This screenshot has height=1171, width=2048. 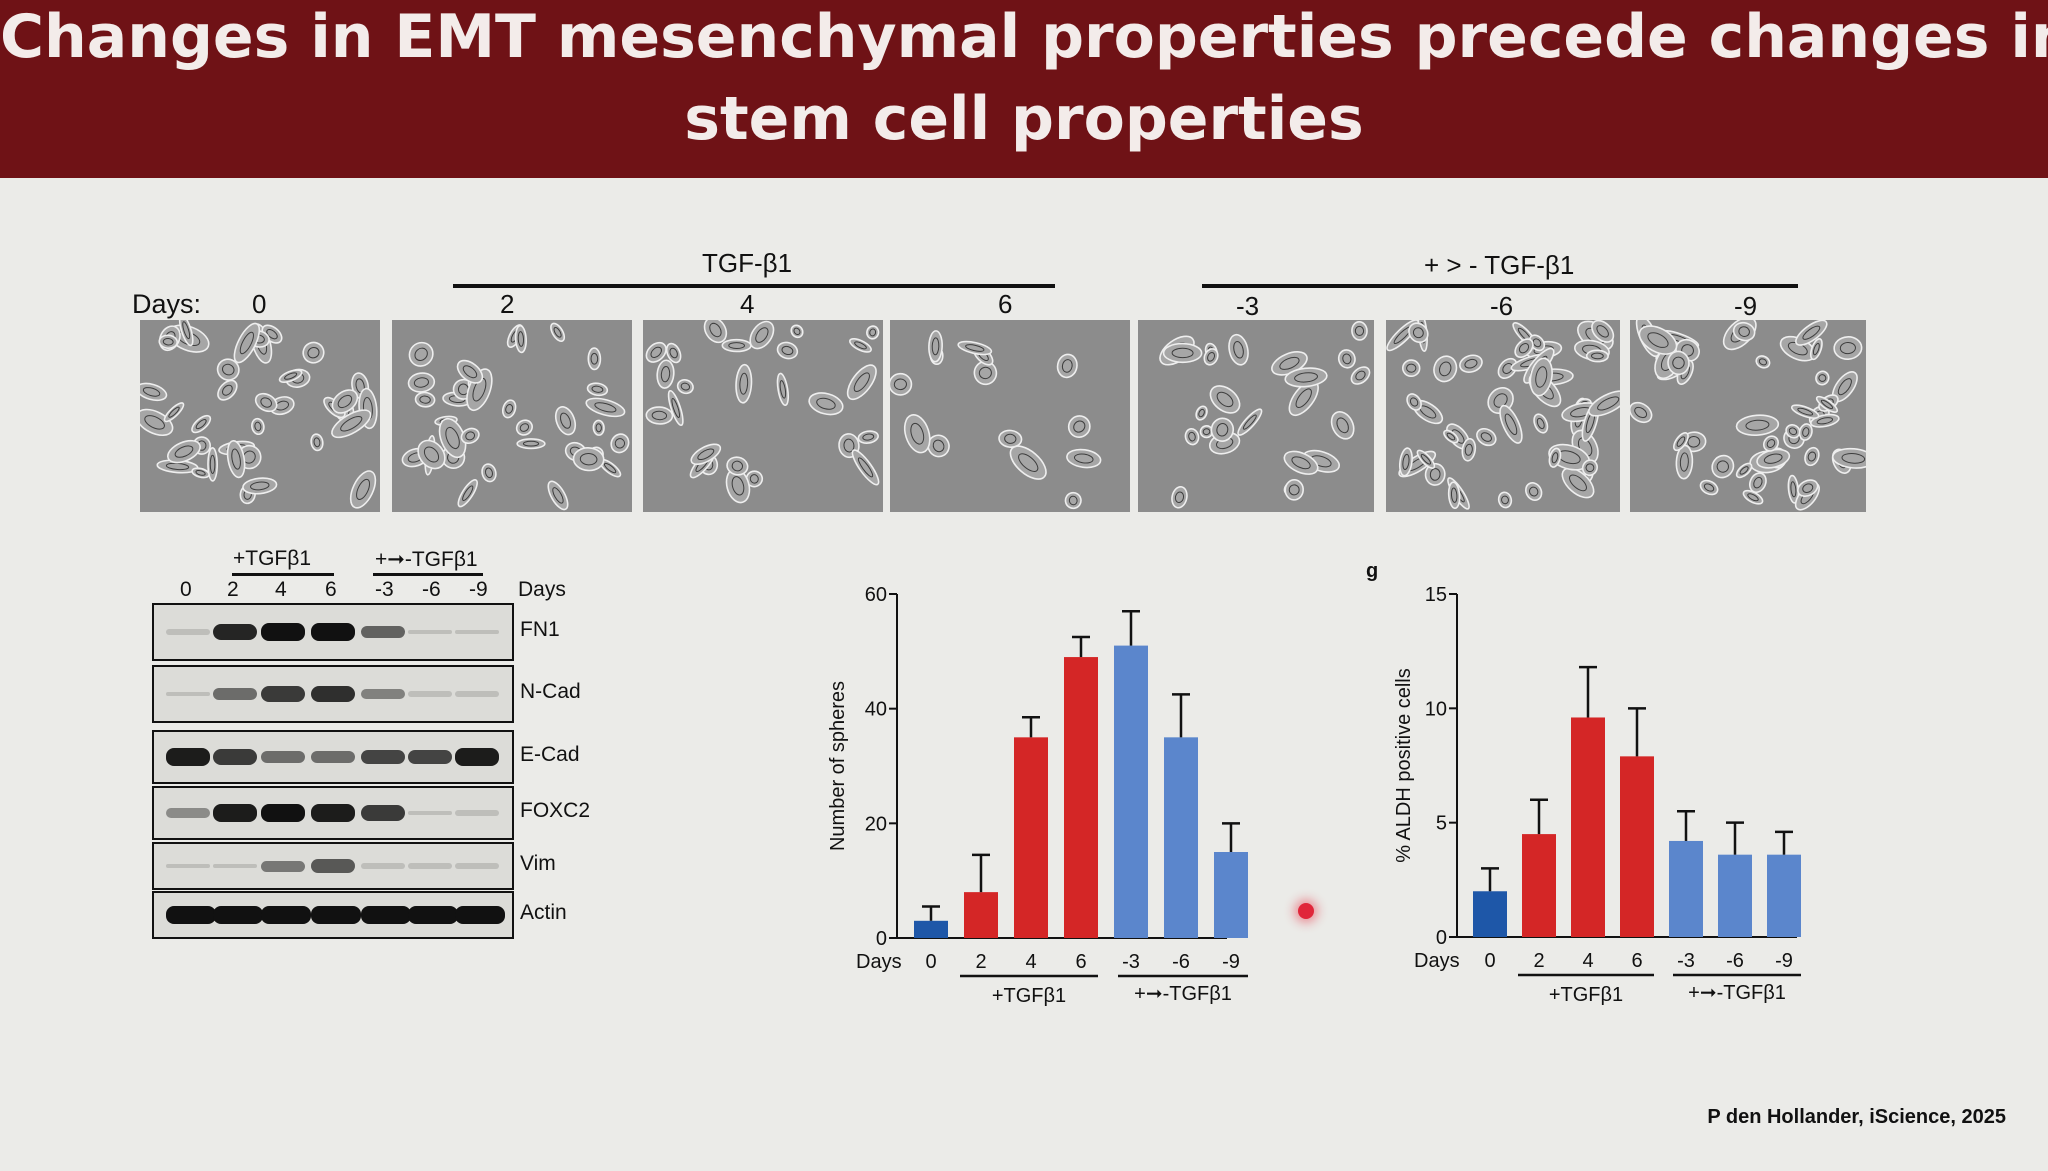 What do you see at coordinates (167, 304) in the screenshot?
I see `micrograph-days-label: Days:` at bounding box center [167, 304].